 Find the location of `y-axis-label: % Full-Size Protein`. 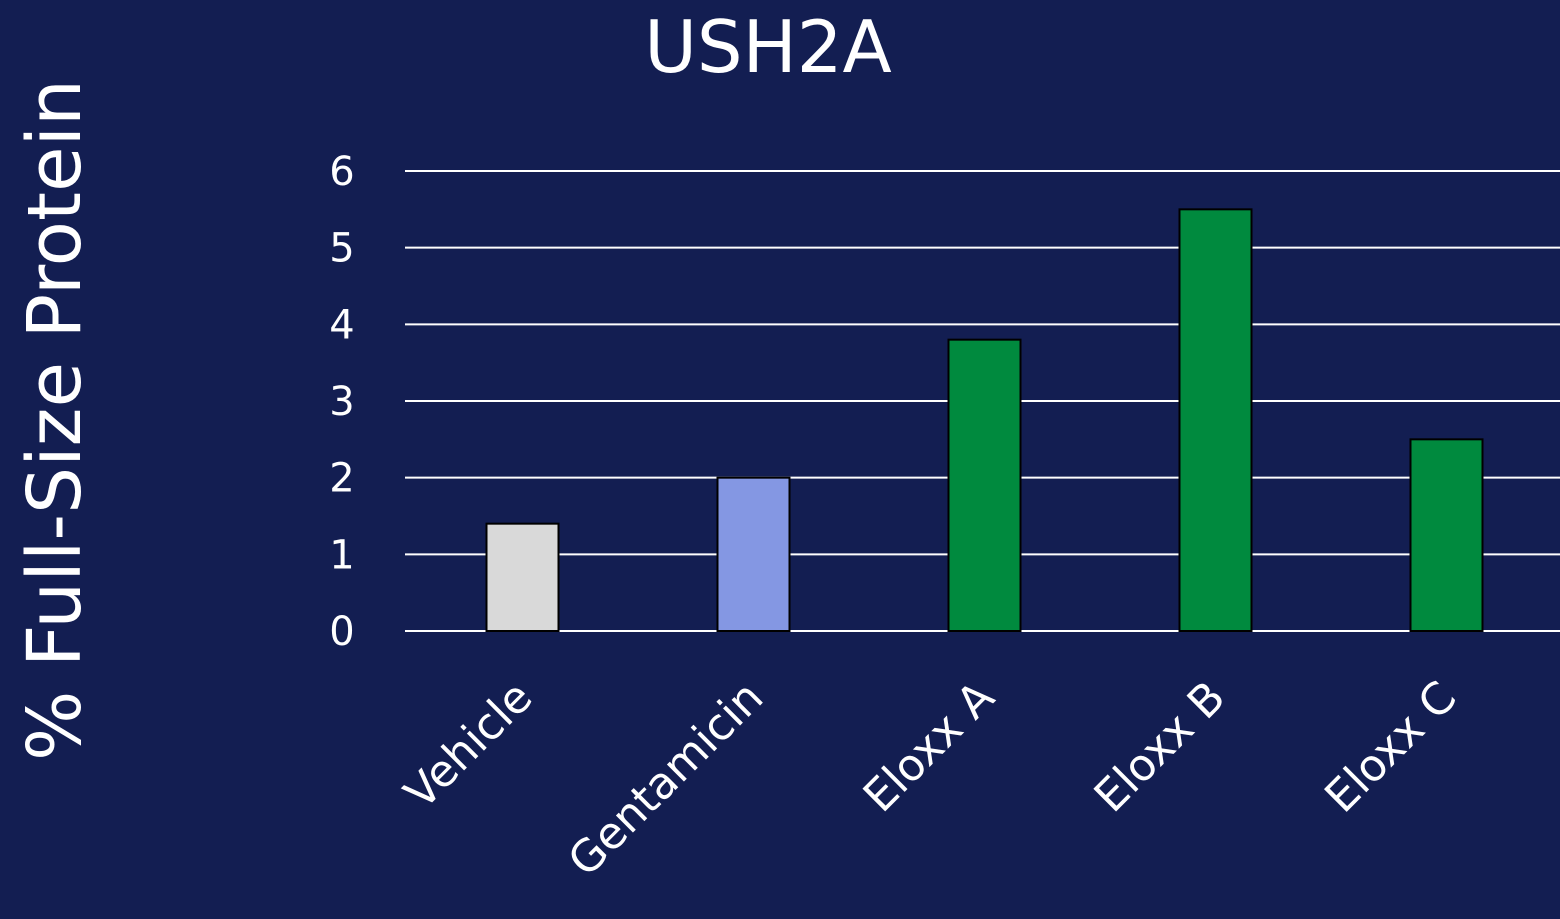

y-axis-label: % Full-Size Protein is located at coordinates (55, 420).